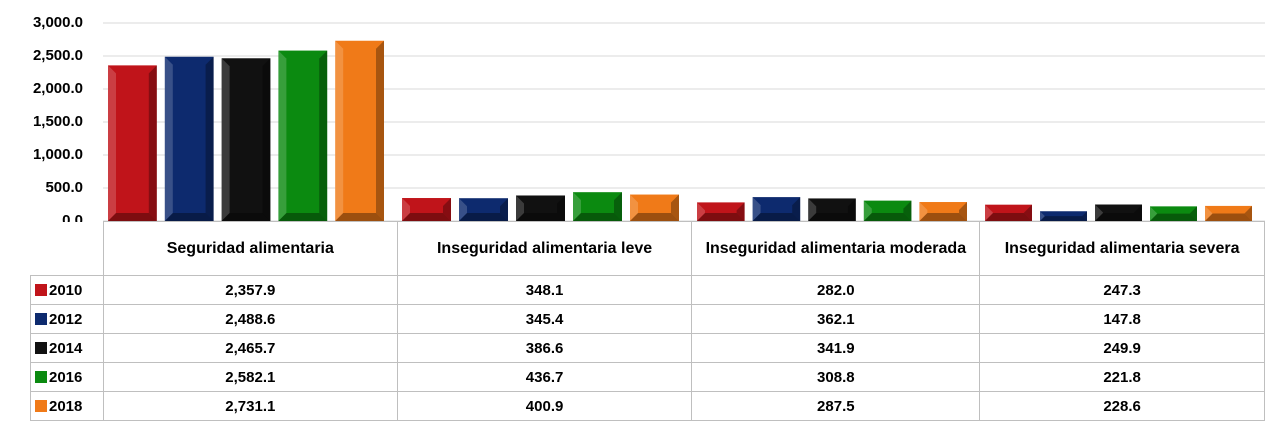 This screenshot has width=1265, height=426. What do you see at coordinates (58, 55) in the screenshot?
I see `y-tick-label: 2,500.0` at bounding box center [58, 55].